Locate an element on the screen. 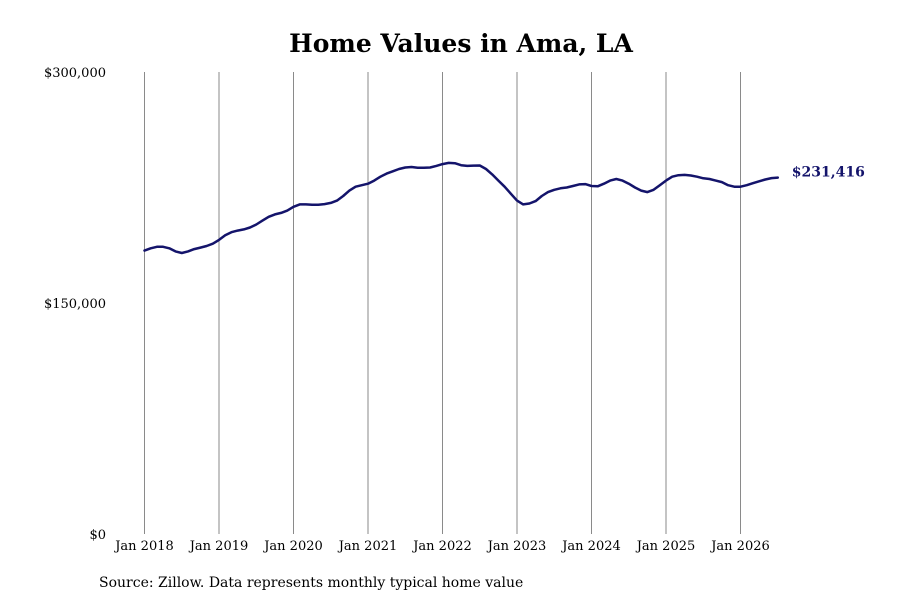  x-tick-label: Jan 2023 is located at coordinates (516, 546).